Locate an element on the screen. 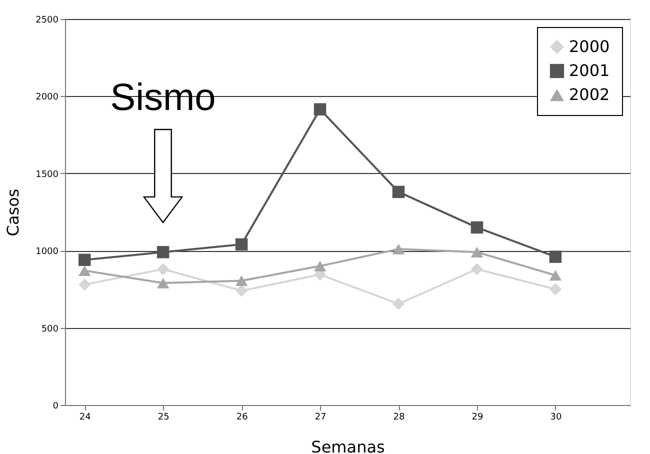 This screenshot has width=650, height=454. y-tick-label: 0 is located at coordinates (55, 407).